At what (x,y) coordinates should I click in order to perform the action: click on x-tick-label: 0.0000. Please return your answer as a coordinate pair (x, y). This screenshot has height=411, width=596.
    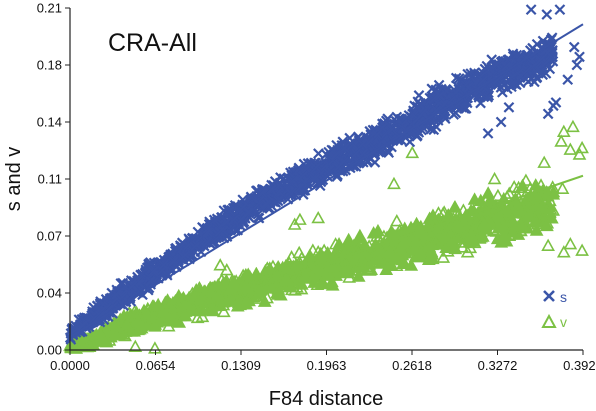
    Looking at the image, I should click on (70, 365).